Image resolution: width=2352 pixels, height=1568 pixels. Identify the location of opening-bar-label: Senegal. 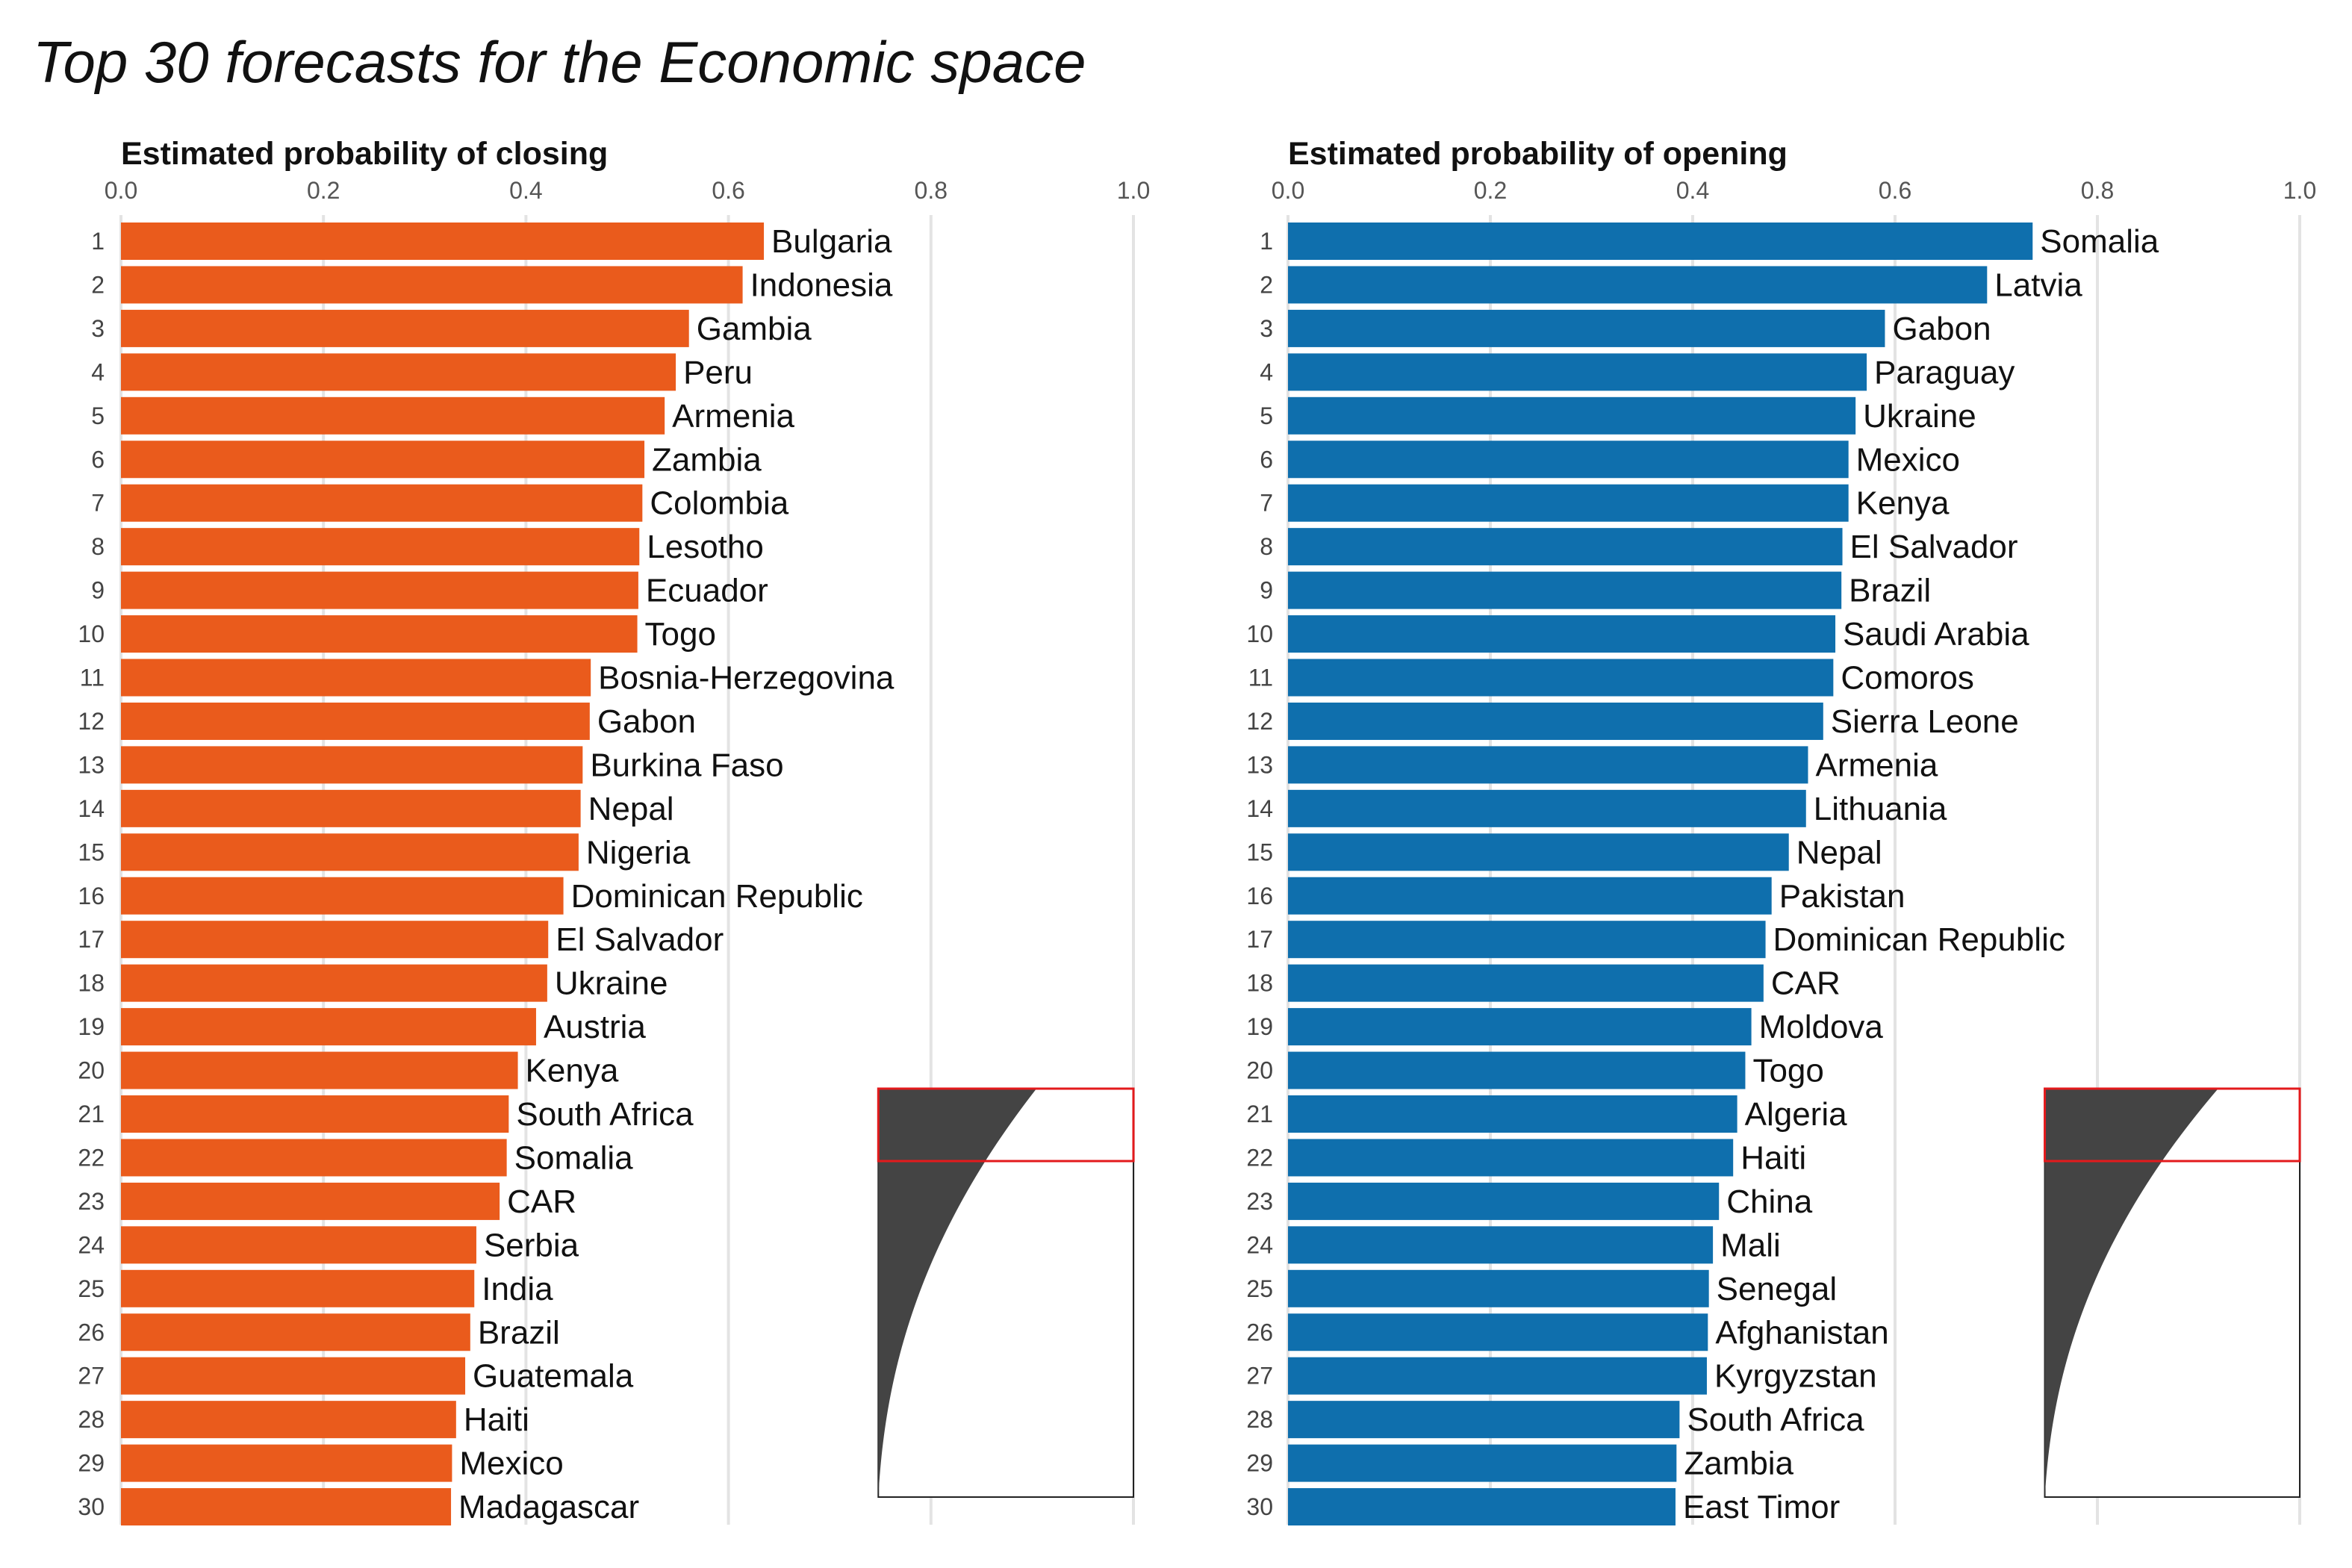
(1777, 1289).